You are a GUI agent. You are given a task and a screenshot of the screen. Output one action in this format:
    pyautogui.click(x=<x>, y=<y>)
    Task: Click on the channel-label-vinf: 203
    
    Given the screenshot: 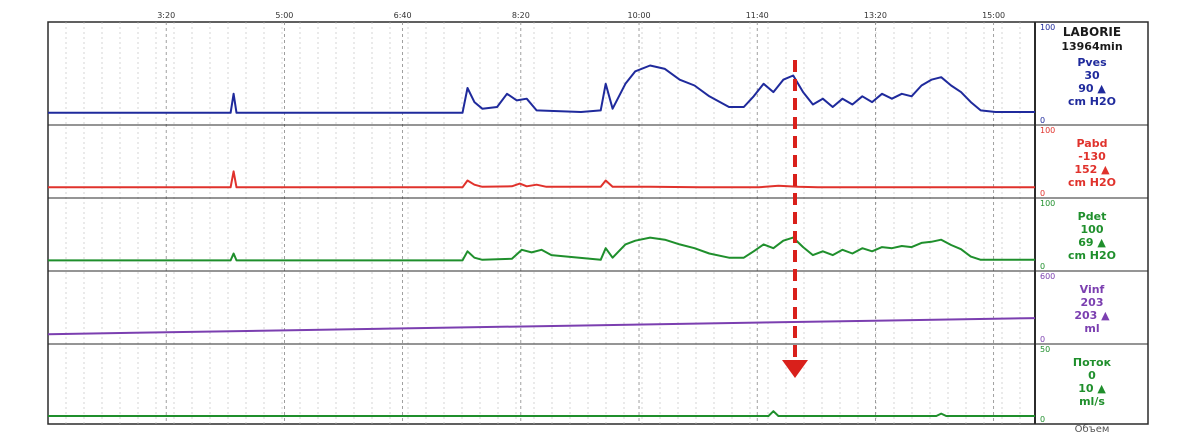 What is the action you would take?
    pyautogui.click(x=1092, y=302)
    